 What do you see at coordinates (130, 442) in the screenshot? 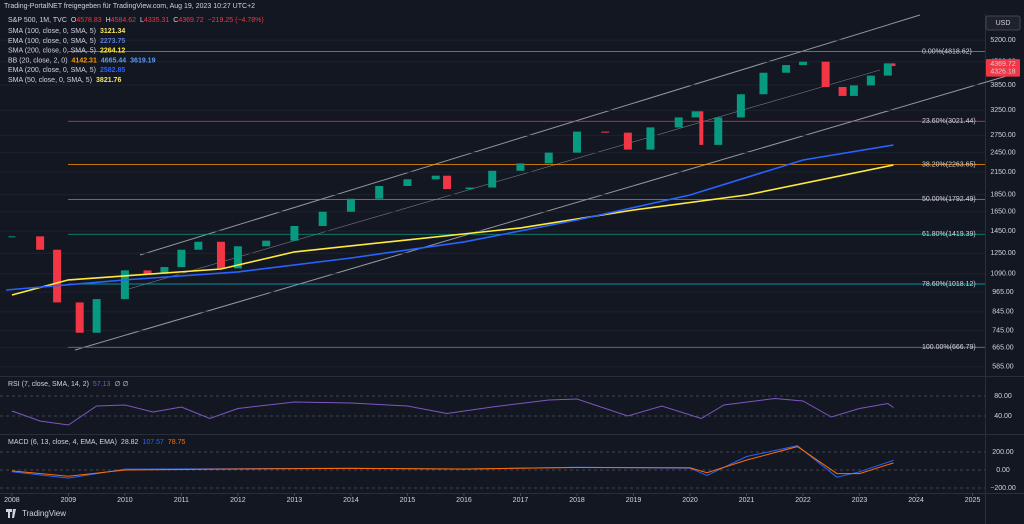
I see `indicator-value: 28.82` at bounding box center [130, 442].